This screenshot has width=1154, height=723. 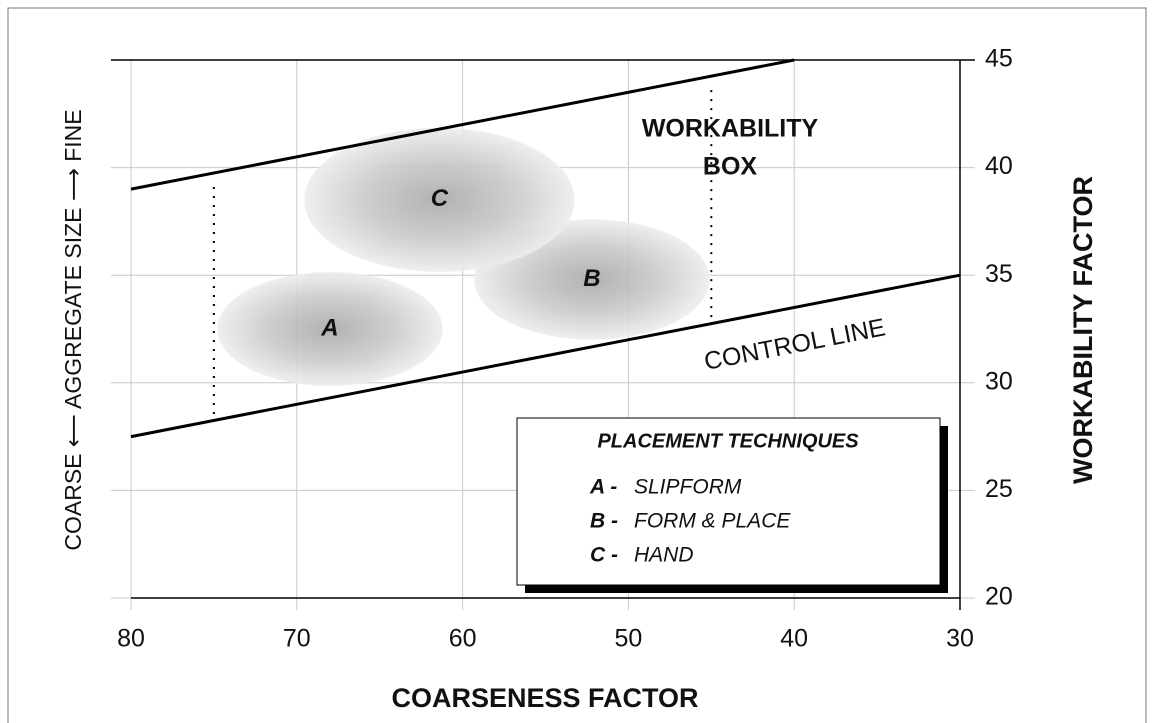 I want to click on box-label: WORKABILITY, so click(x=730, y=129).